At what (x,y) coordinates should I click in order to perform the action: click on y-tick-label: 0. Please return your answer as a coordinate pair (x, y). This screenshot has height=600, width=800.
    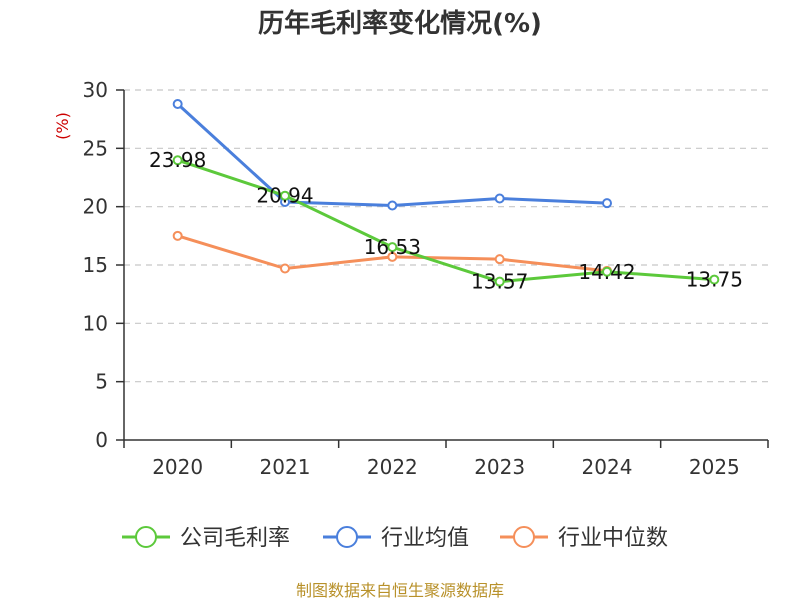
    Looking at the image, I should click on (101, 440).